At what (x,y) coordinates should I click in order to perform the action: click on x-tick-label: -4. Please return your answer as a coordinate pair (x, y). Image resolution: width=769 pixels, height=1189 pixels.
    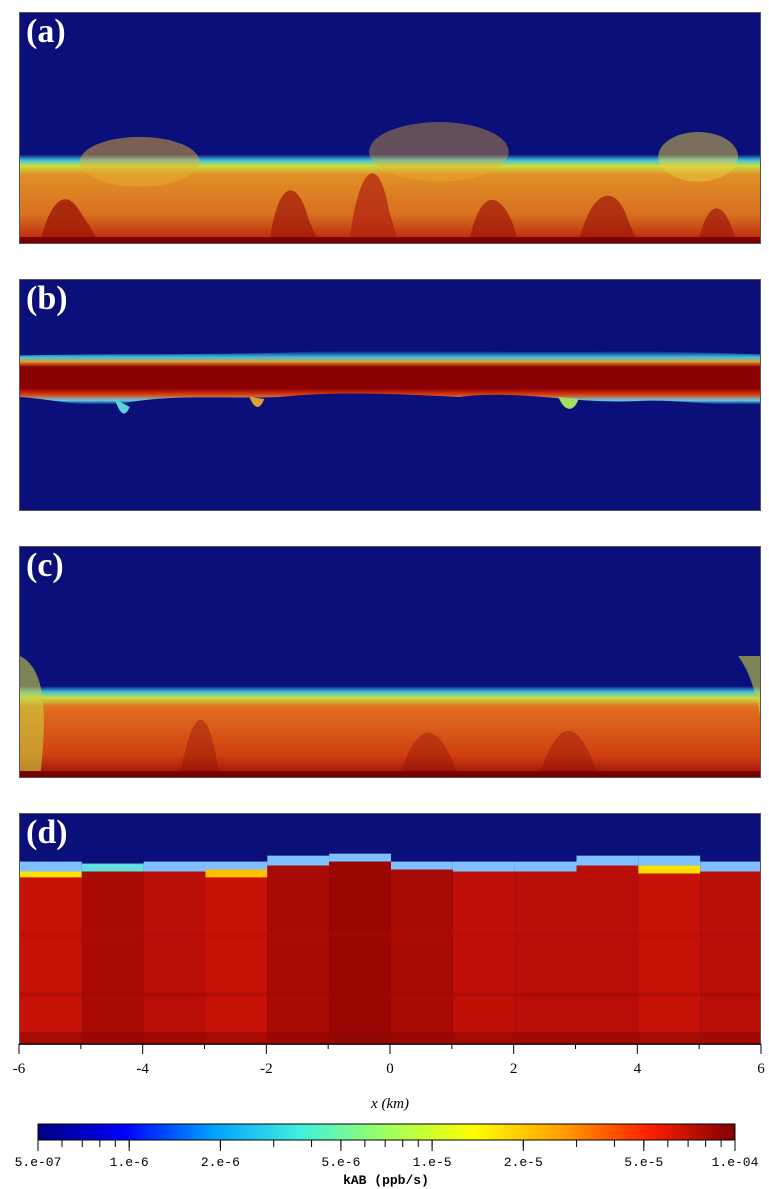
    Looking at the image, I should click on (142, 1069).